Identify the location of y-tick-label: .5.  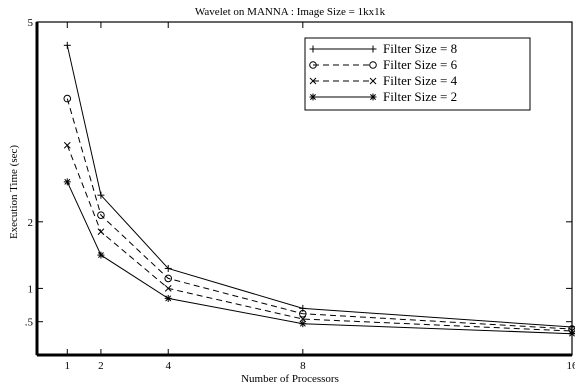
(29, 323).